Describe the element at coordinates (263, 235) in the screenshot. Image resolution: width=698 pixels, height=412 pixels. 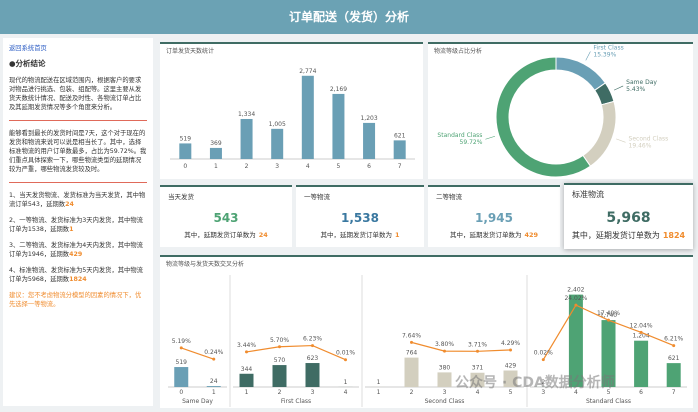
I see `kpi-delay: 24` at that location.